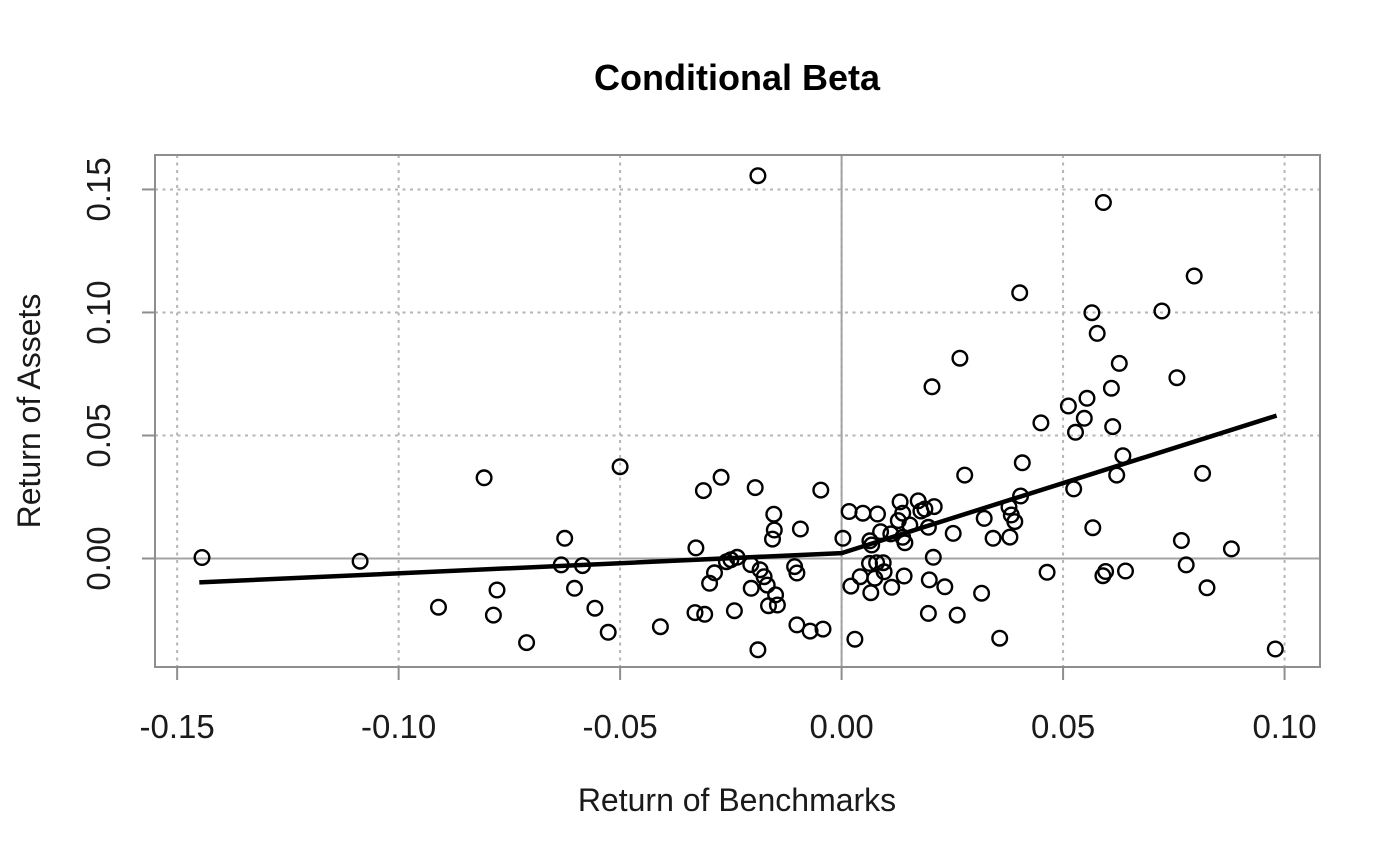 This screenshot has width=1400, height=866. I want to click on x-tick-label: 0.00, so click(841, 726).